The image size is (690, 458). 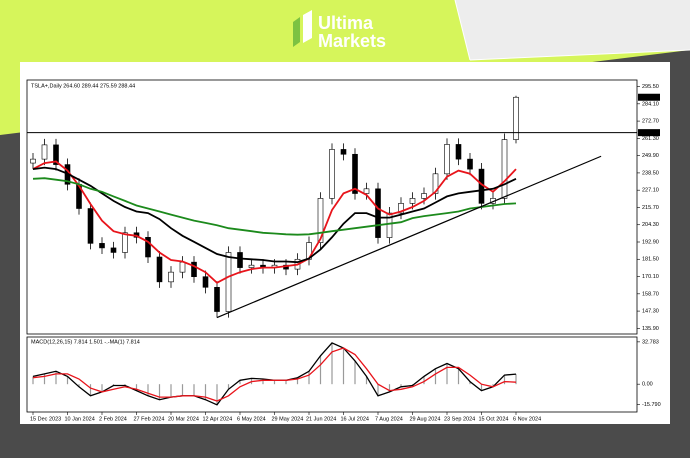 What do you see at coordinates (572, 30) in the screenshot?
I see `corner-panel` at bounding box center [572, 30].